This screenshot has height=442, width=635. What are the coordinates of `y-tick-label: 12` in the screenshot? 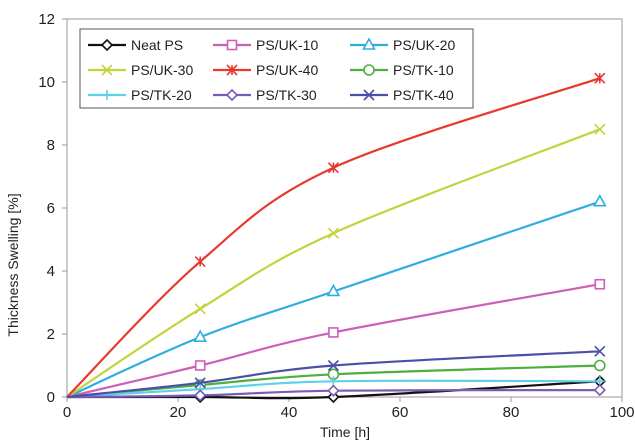 It's located at (46, 19).